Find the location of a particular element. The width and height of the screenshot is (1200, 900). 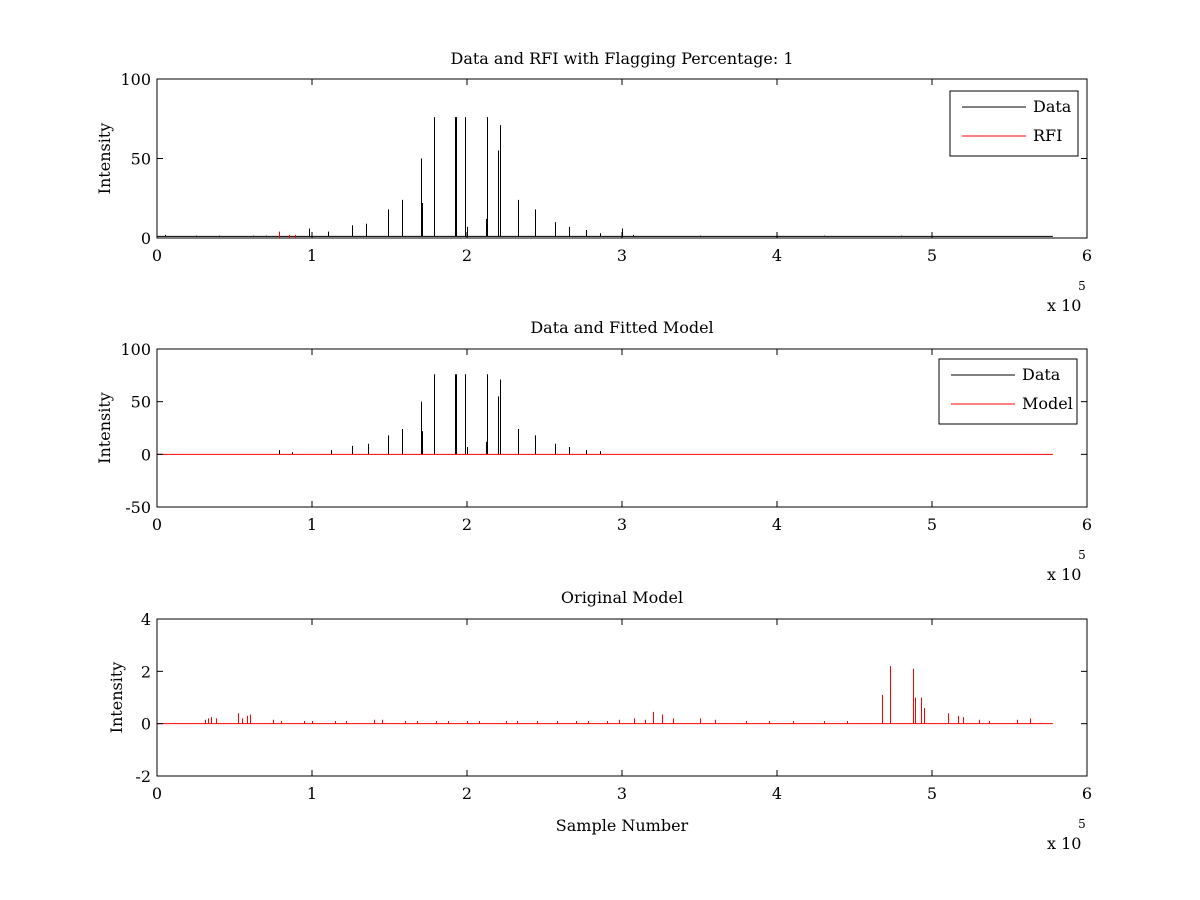

series-rfi is located at coordinates (287, 234).